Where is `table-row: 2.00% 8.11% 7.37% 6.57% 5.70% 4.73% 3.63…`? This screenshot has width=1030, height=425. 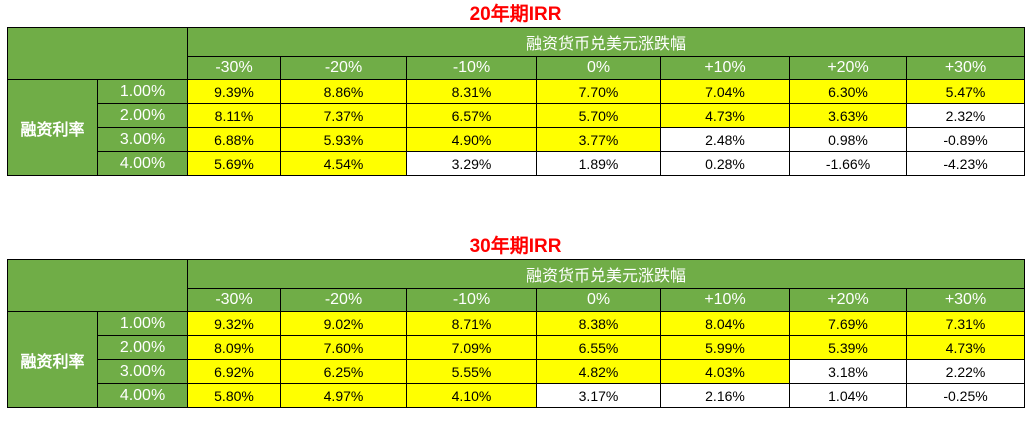 table-row: 2.00% 8.11% 7.37% 6.57% 5.70% 4.73% 3.63… is located at coordinates (517, 115).